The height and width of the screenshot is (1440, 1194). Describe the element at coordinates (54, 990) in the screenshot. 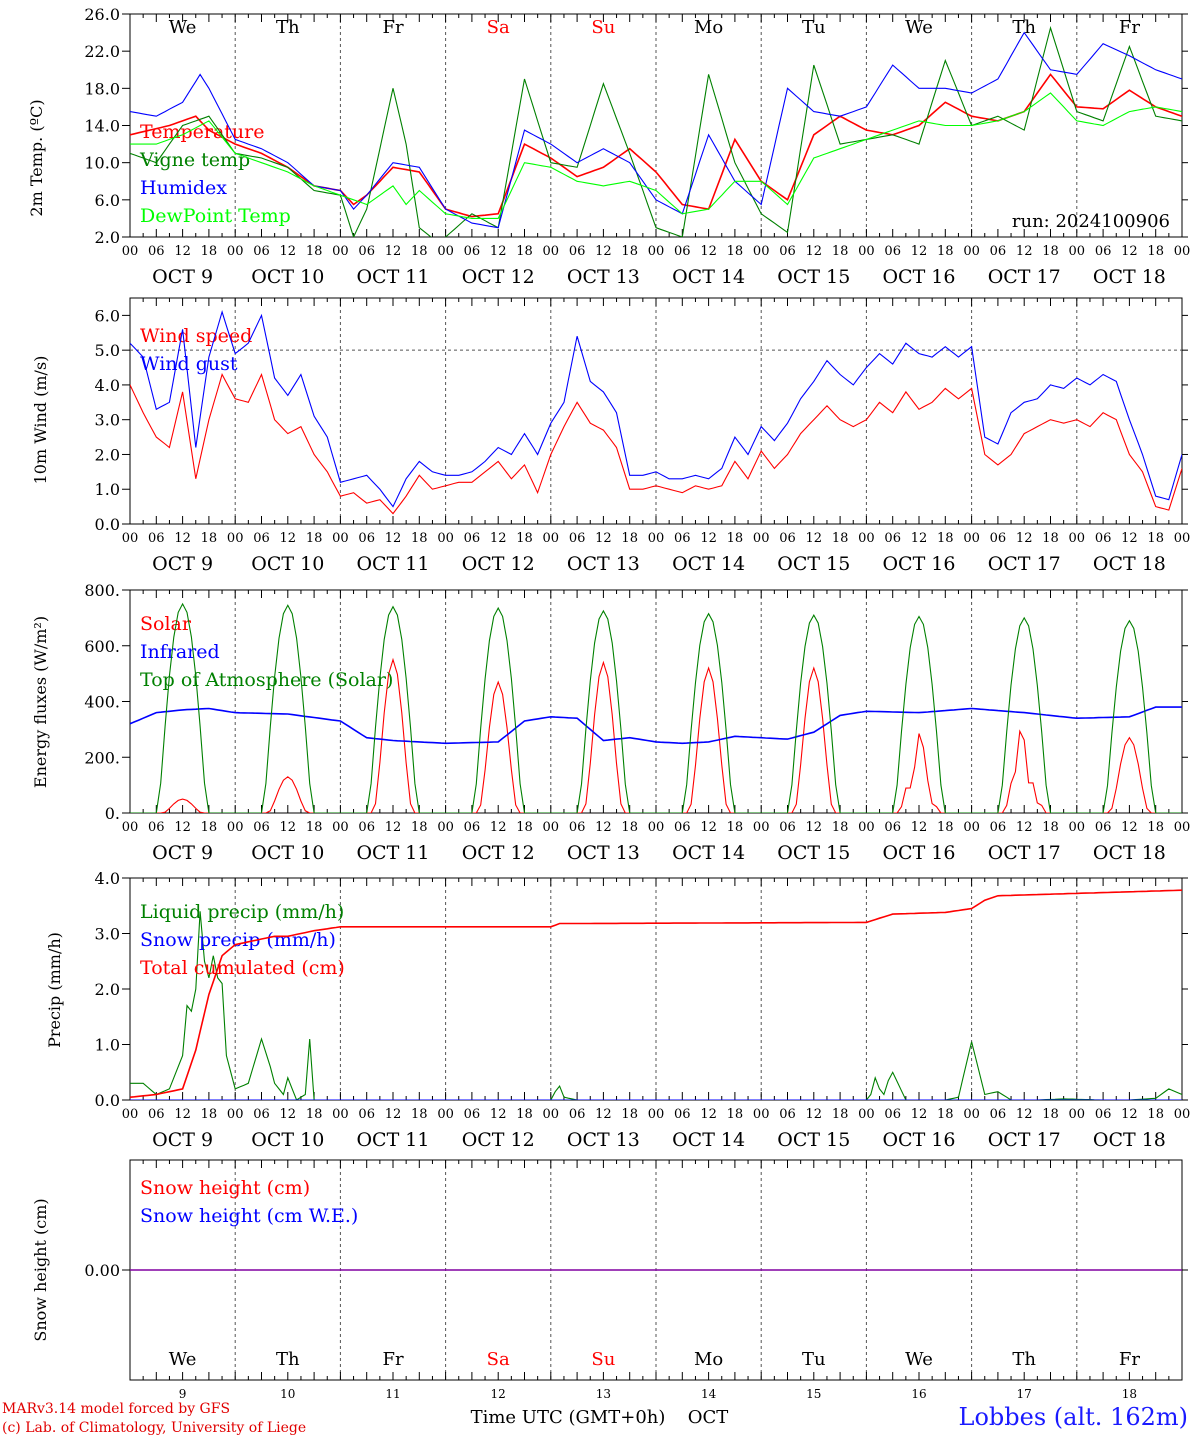

I see `y-axis-label: Precip (mm/h)` at that location.